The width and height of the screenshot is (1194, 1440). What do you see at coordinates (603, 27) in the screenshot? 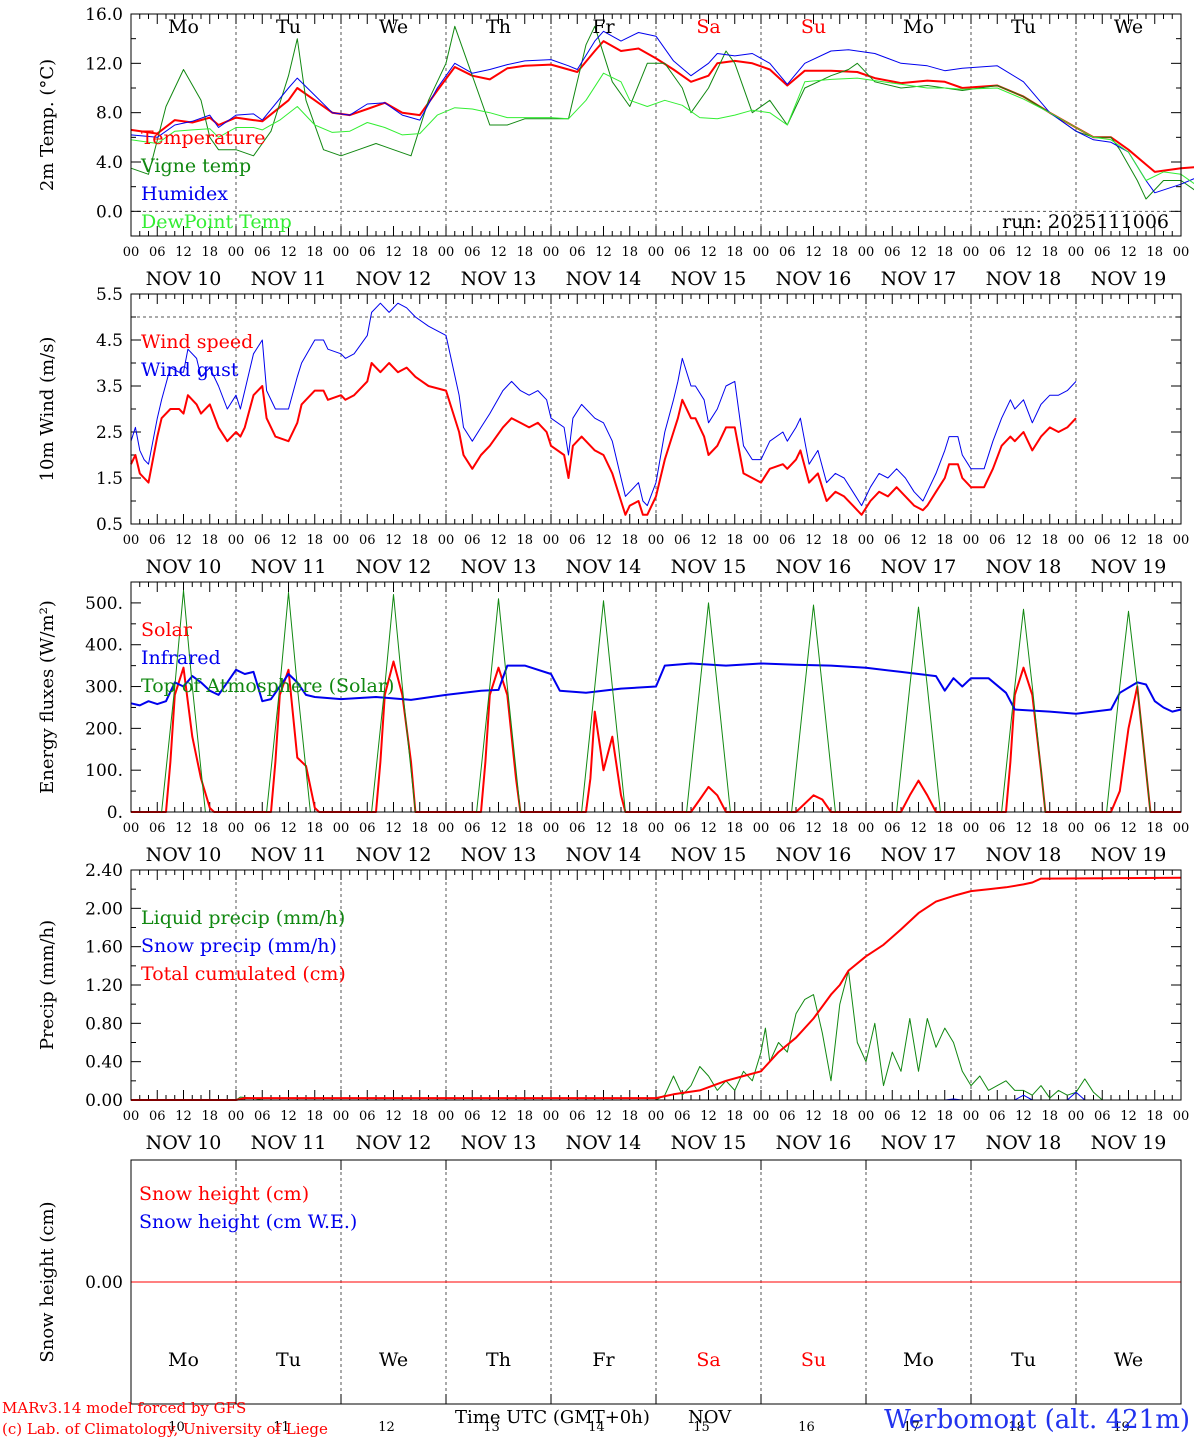
I see `weekday-label: Fr` at bounding box center [603, 27].